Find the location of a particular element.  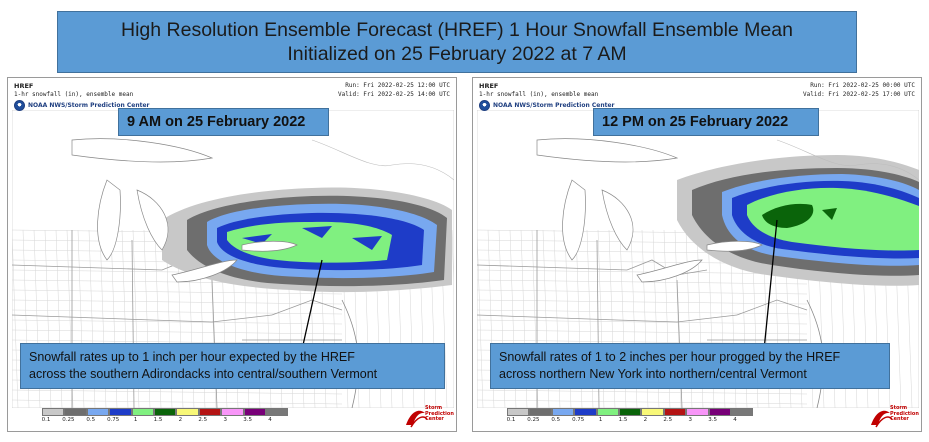

valid-time: Valid: Fri 2022-02-25 17:00 UTC is located at coordinates (859, 94).